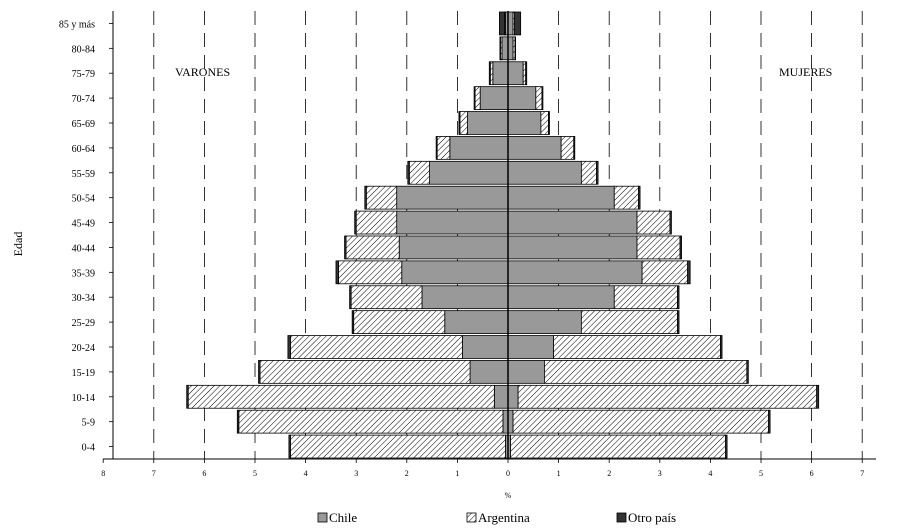 This screenshot has height=529, width=905. What do you see at coordinates (542, 98) in the screenshot?
I see `bar-female-otro-país-70-74` at bounding box center [542, 98].